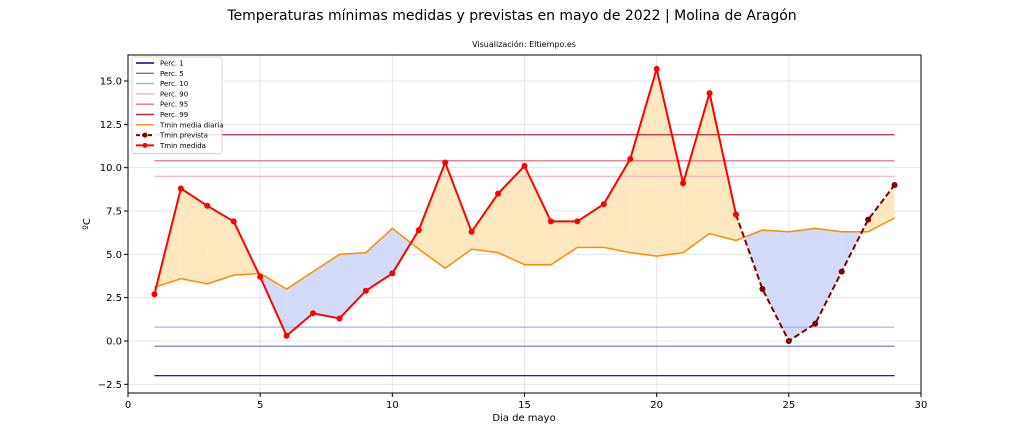  Describe the element at coordinates (524, 44) in the screenshot. I see `chart-subtitle: Visualización: Eltiempo.es` at that location.